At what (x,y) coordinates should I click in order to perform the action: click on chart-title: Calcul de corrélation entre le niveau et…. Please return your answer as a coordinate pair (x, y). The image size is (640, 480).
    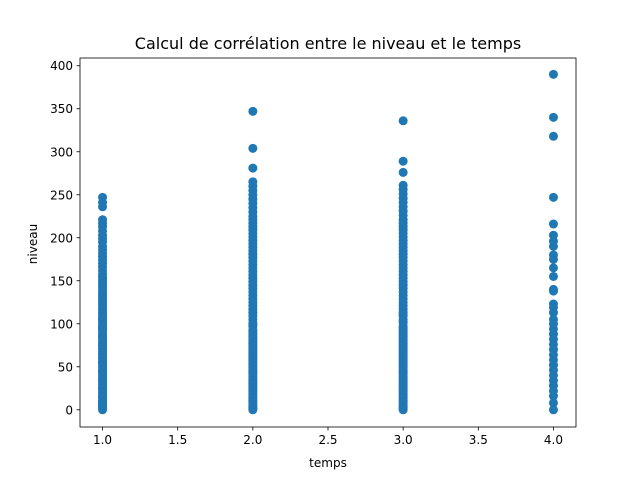
    Looking at the image, I should click on (328, 43).